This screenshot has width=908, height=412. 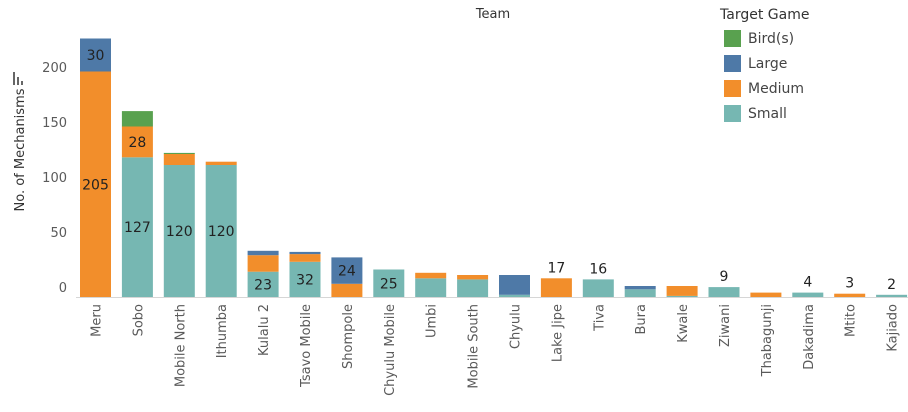 What do you see at coordinates (807, 283) in the screenshot?
I see `data-label-dakadima: 4` at bounding box center [807, 283].